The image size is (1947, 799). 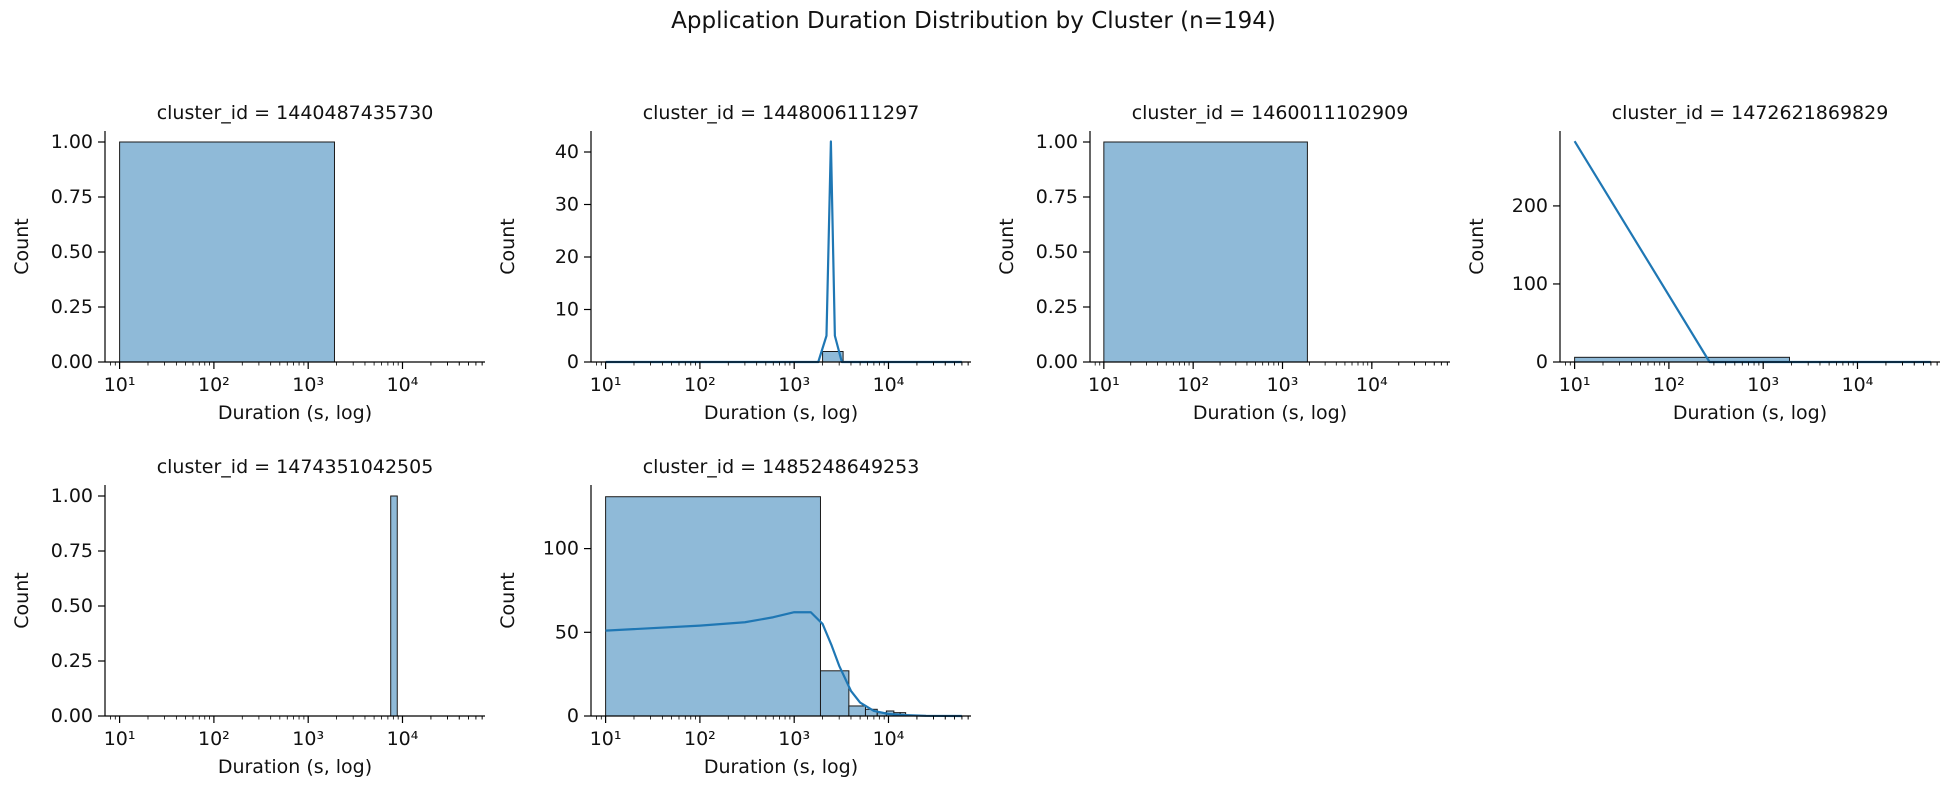 I want to click on subplot-title: cluster_id = 1440487435730, so click(x=295, y=113).